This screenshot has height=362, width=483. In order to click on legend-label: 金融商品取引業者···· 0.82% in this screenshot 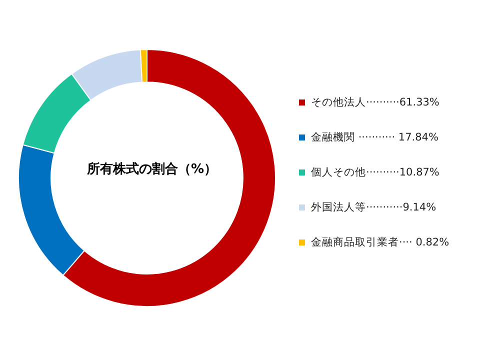, I will do `click(380, 242)`.